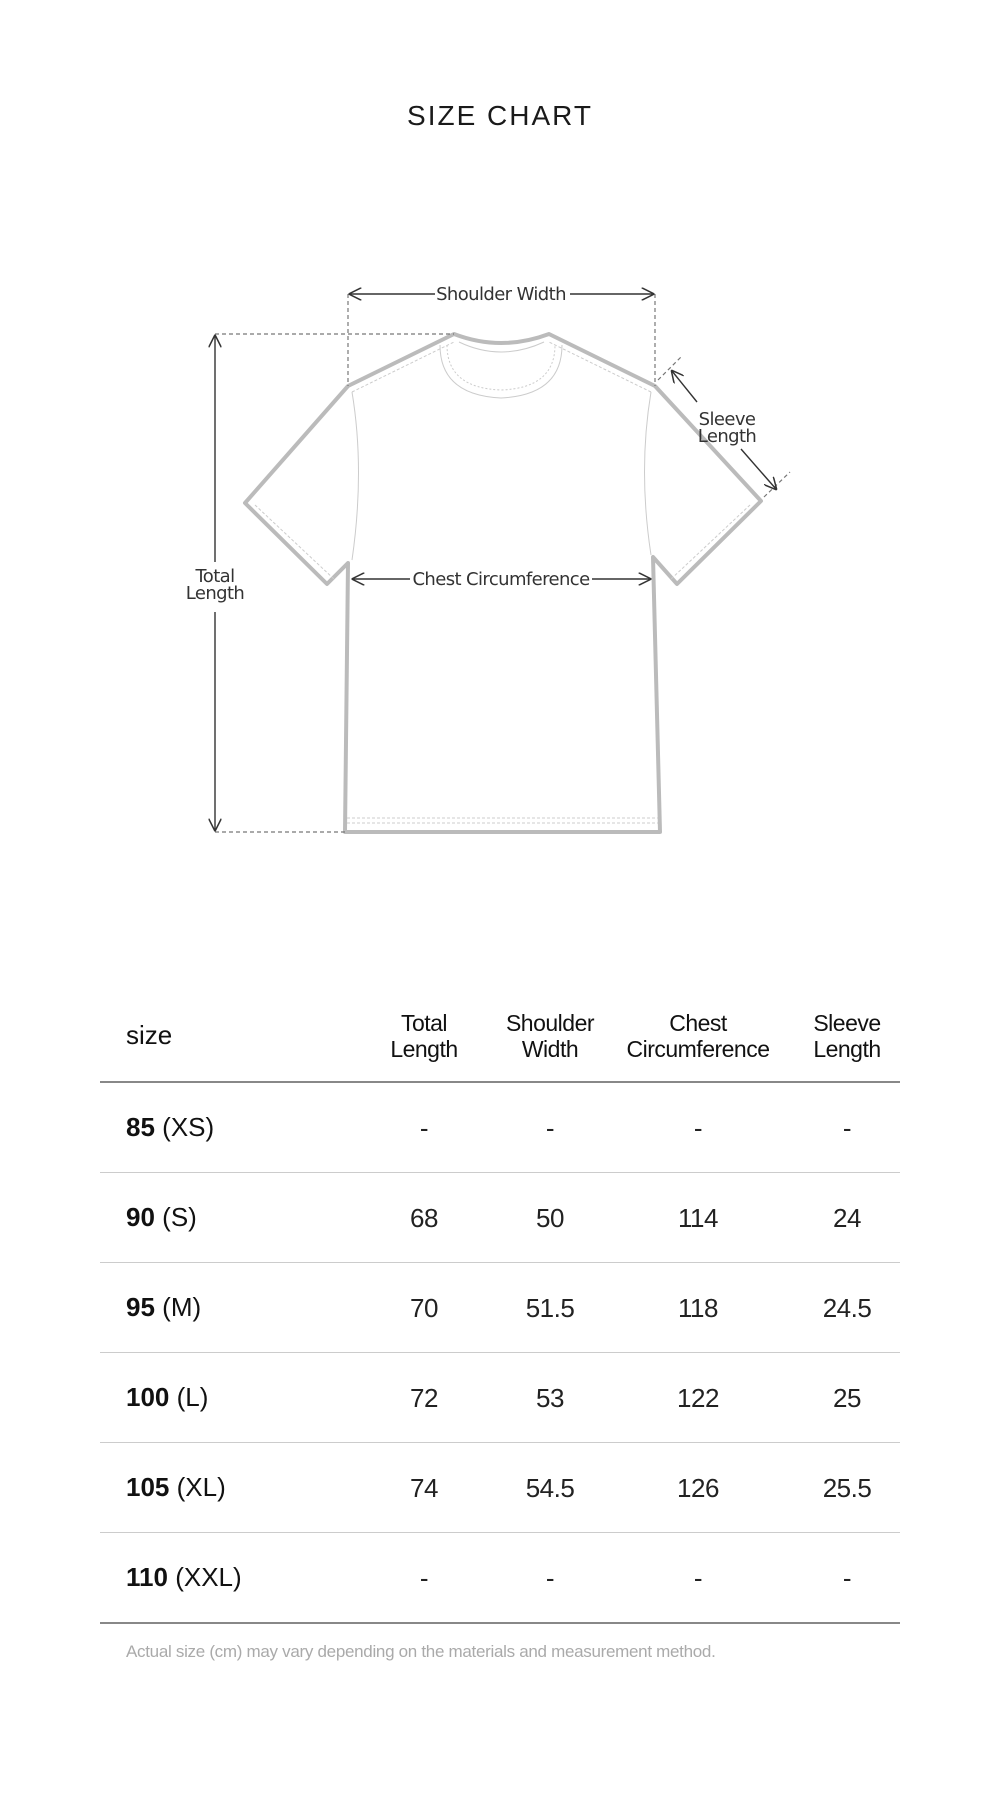 The height and width of the screenshot is (1802, 1000). What do you see at coordinates (149, 1035) in the screenshot?
I see `header-size: size` at bounding box center [149, 1035].